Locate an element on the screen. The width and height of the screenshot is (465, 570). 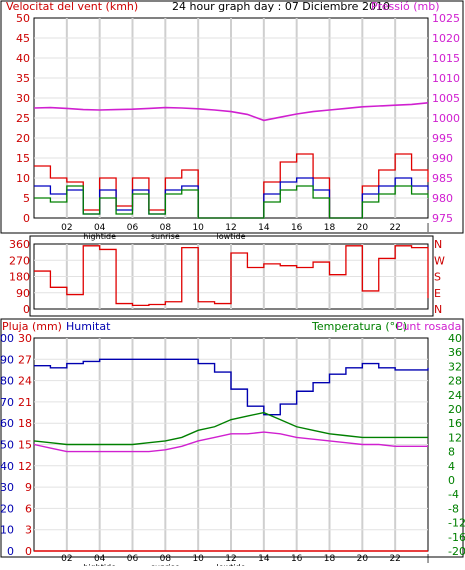
temperature-tick-label: 20 is located at coordinates (455, 409).